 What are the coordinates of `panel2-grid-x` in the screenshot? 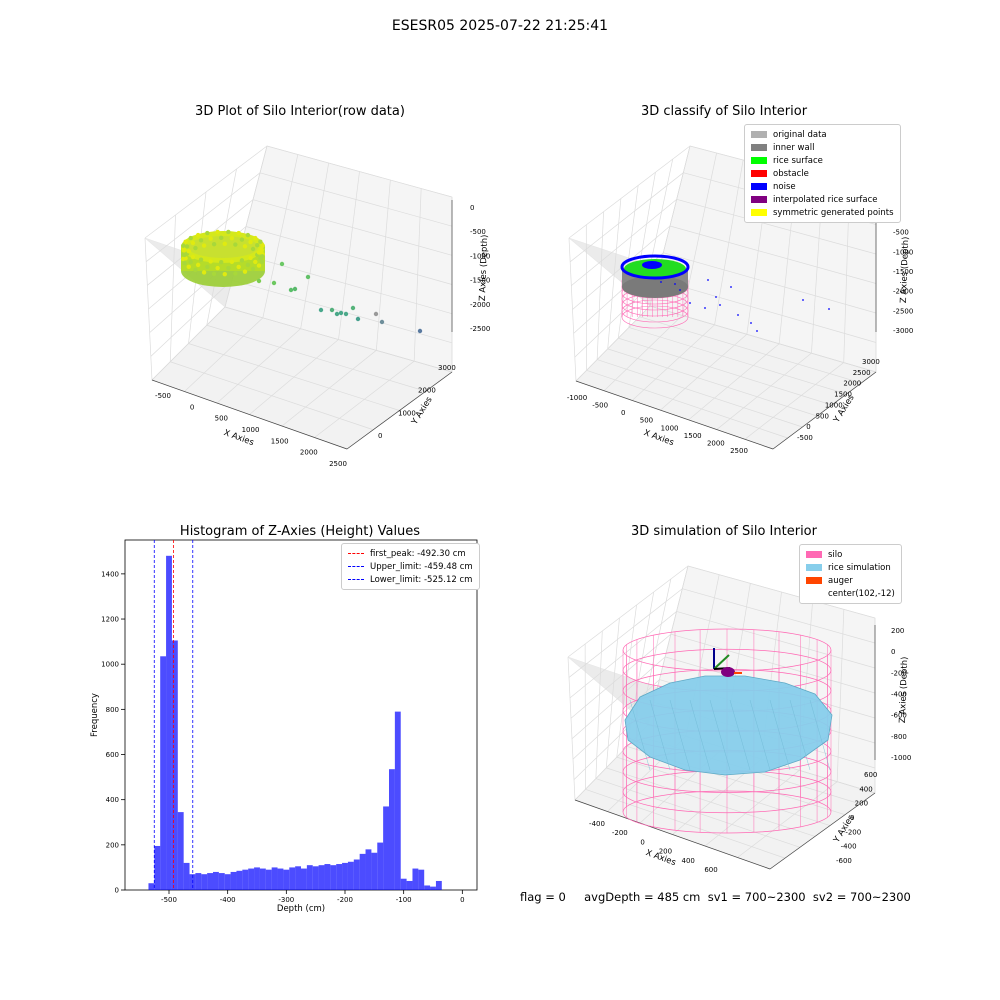 It's located at (643, 353).